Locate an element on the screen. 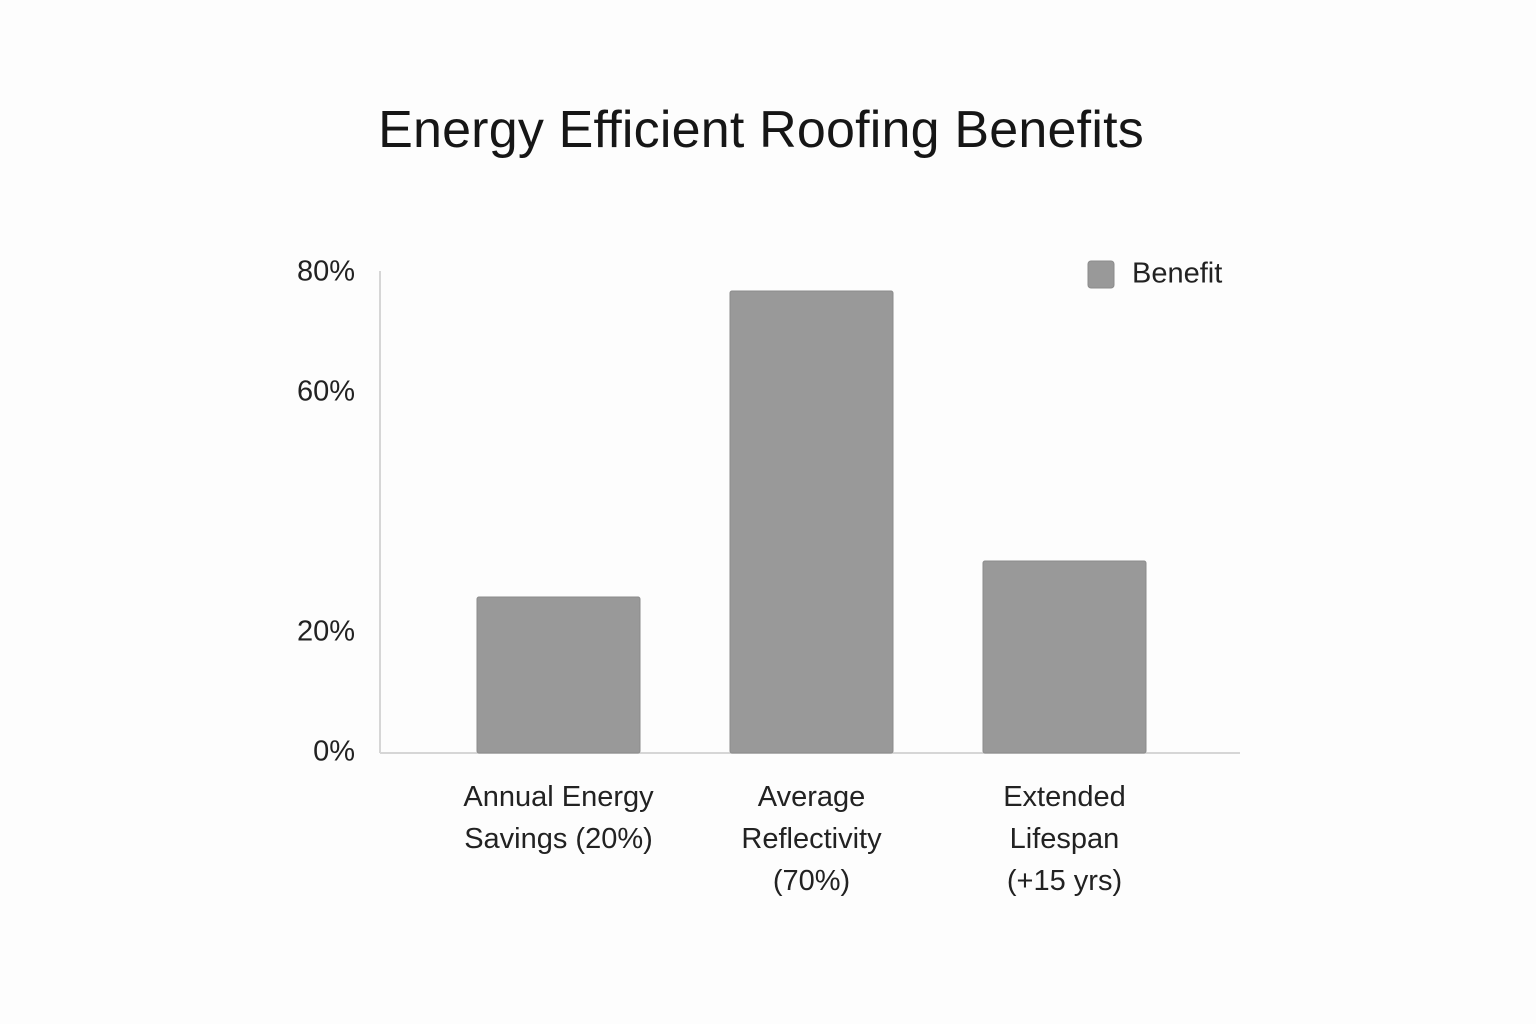 This screenshot has width=1536, height=1024. x-tick-label: Average Reflectivity (70%) is located at coordinates (811, 839).